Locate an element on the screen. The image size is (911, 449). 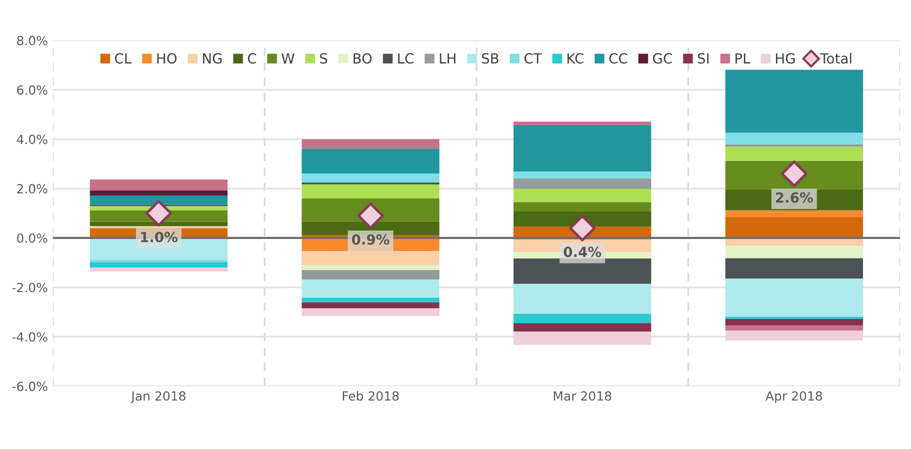
legend-label: BO is located at coordinates (363, 58).